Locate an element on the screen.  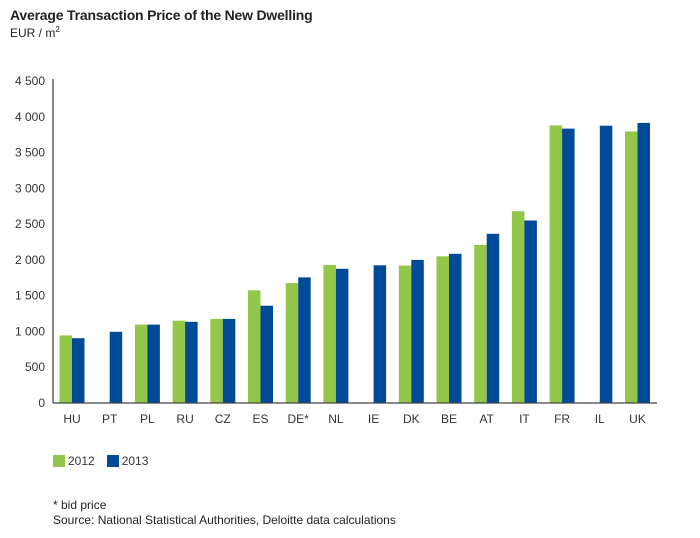
unit-label: EUR / m2 is located at coordinates (35, 32).